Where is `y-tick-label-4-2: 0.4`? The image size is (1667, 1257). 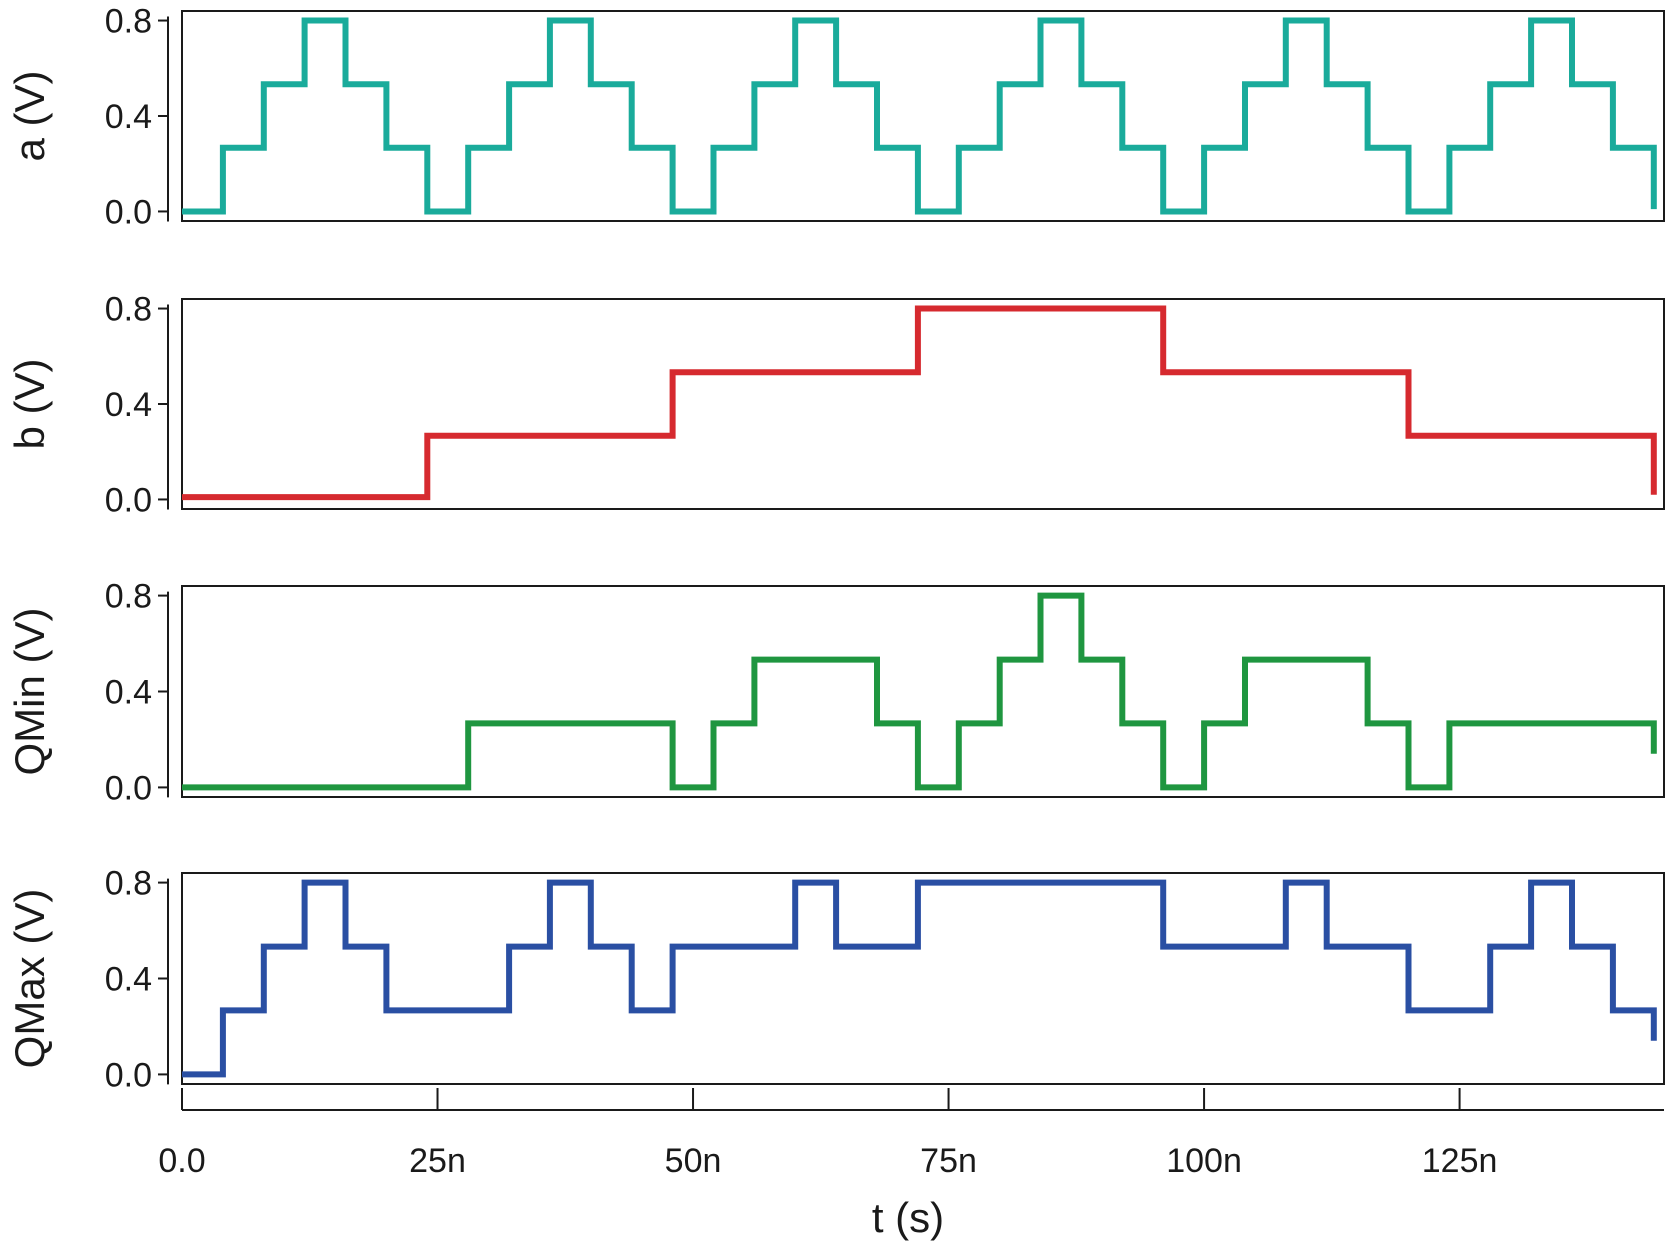
y-tick-label-4-2: 0.4 is located at coordinates (128, 980).